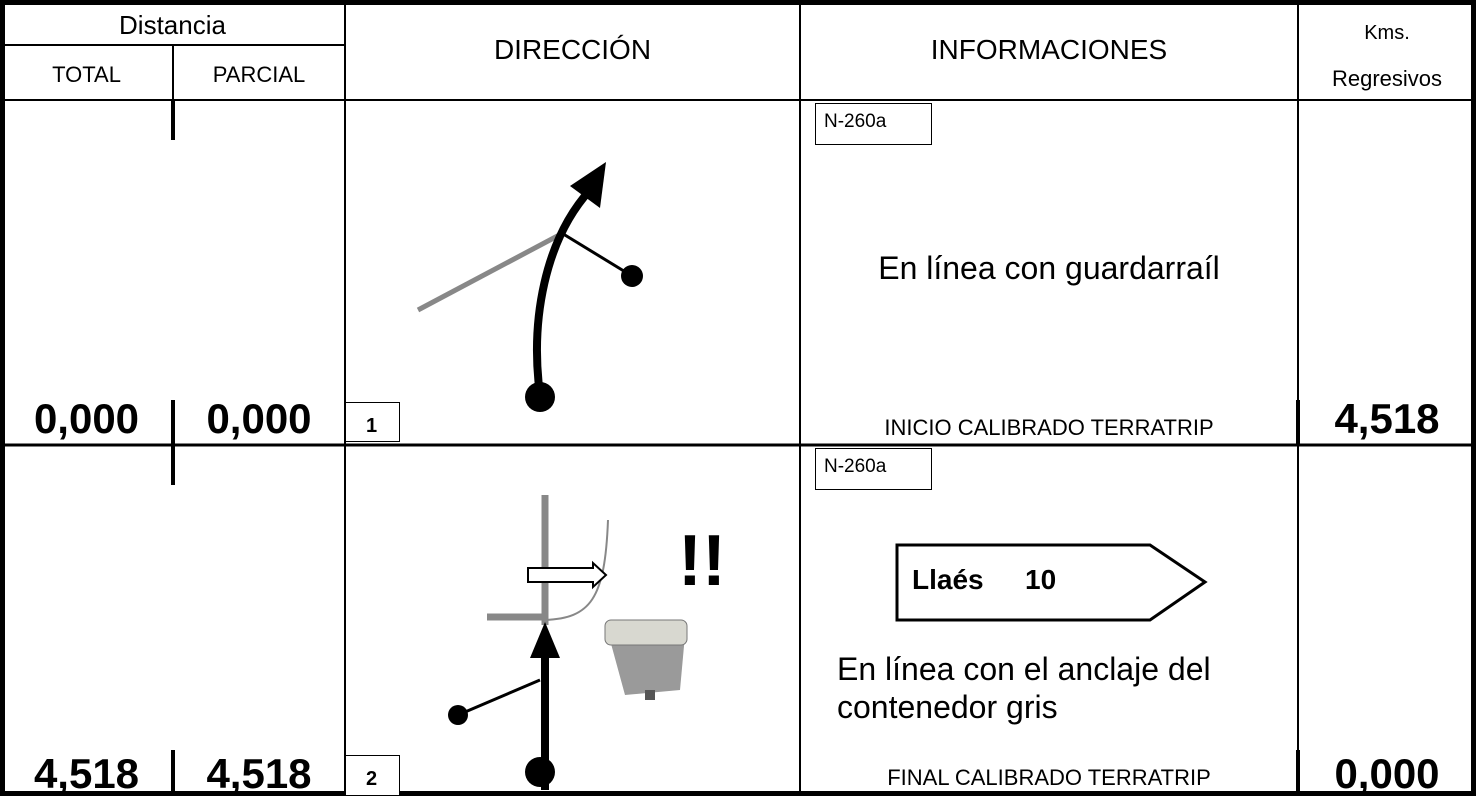 Image resolution: width=1476 pixels, height=798 pixels. I want to click on caption: FINAL CALIBRADO TERRATRIP, so click(1049, 777).